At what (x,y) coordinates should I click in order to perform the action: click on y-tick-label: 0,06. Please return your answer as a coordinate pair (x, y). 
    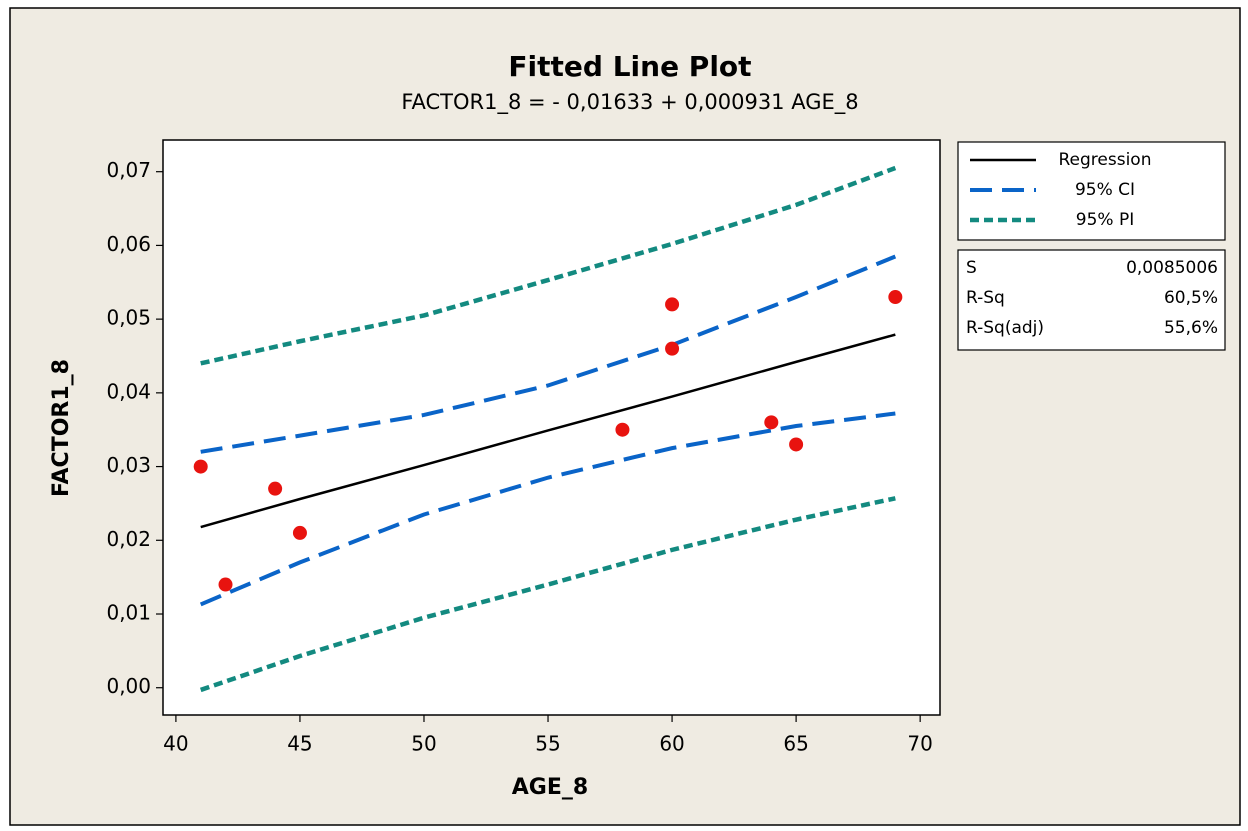
    Looking at the image, I should click on (128, 244).